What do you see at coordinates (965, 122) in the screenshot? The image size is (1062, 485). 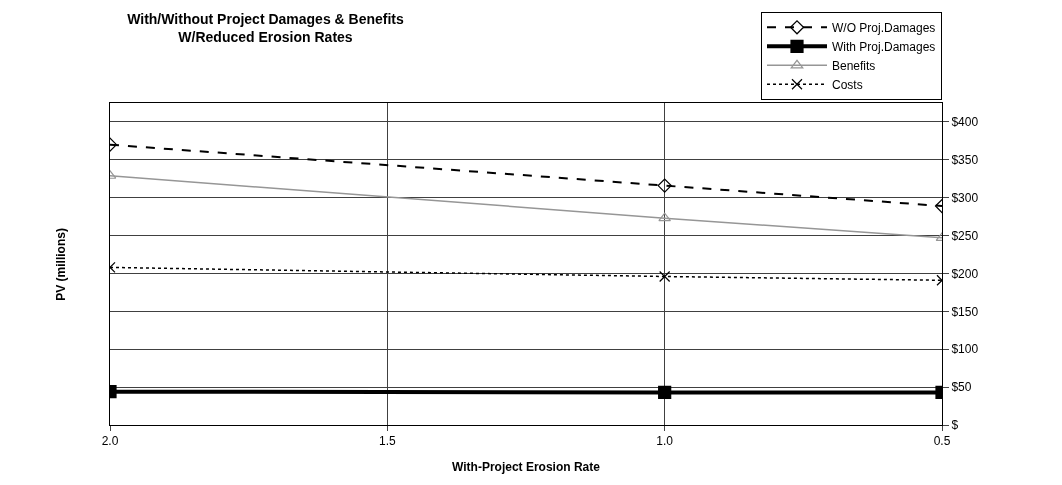 I see `y-tick-label: $400` at bounding box center [965, 122].